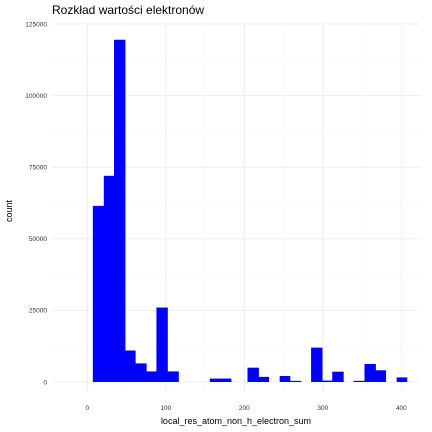 The image size is (432, 432). Describe the element at coordinates (9, 210) in the screenshot. I see `y-axis-title: count` at that location.